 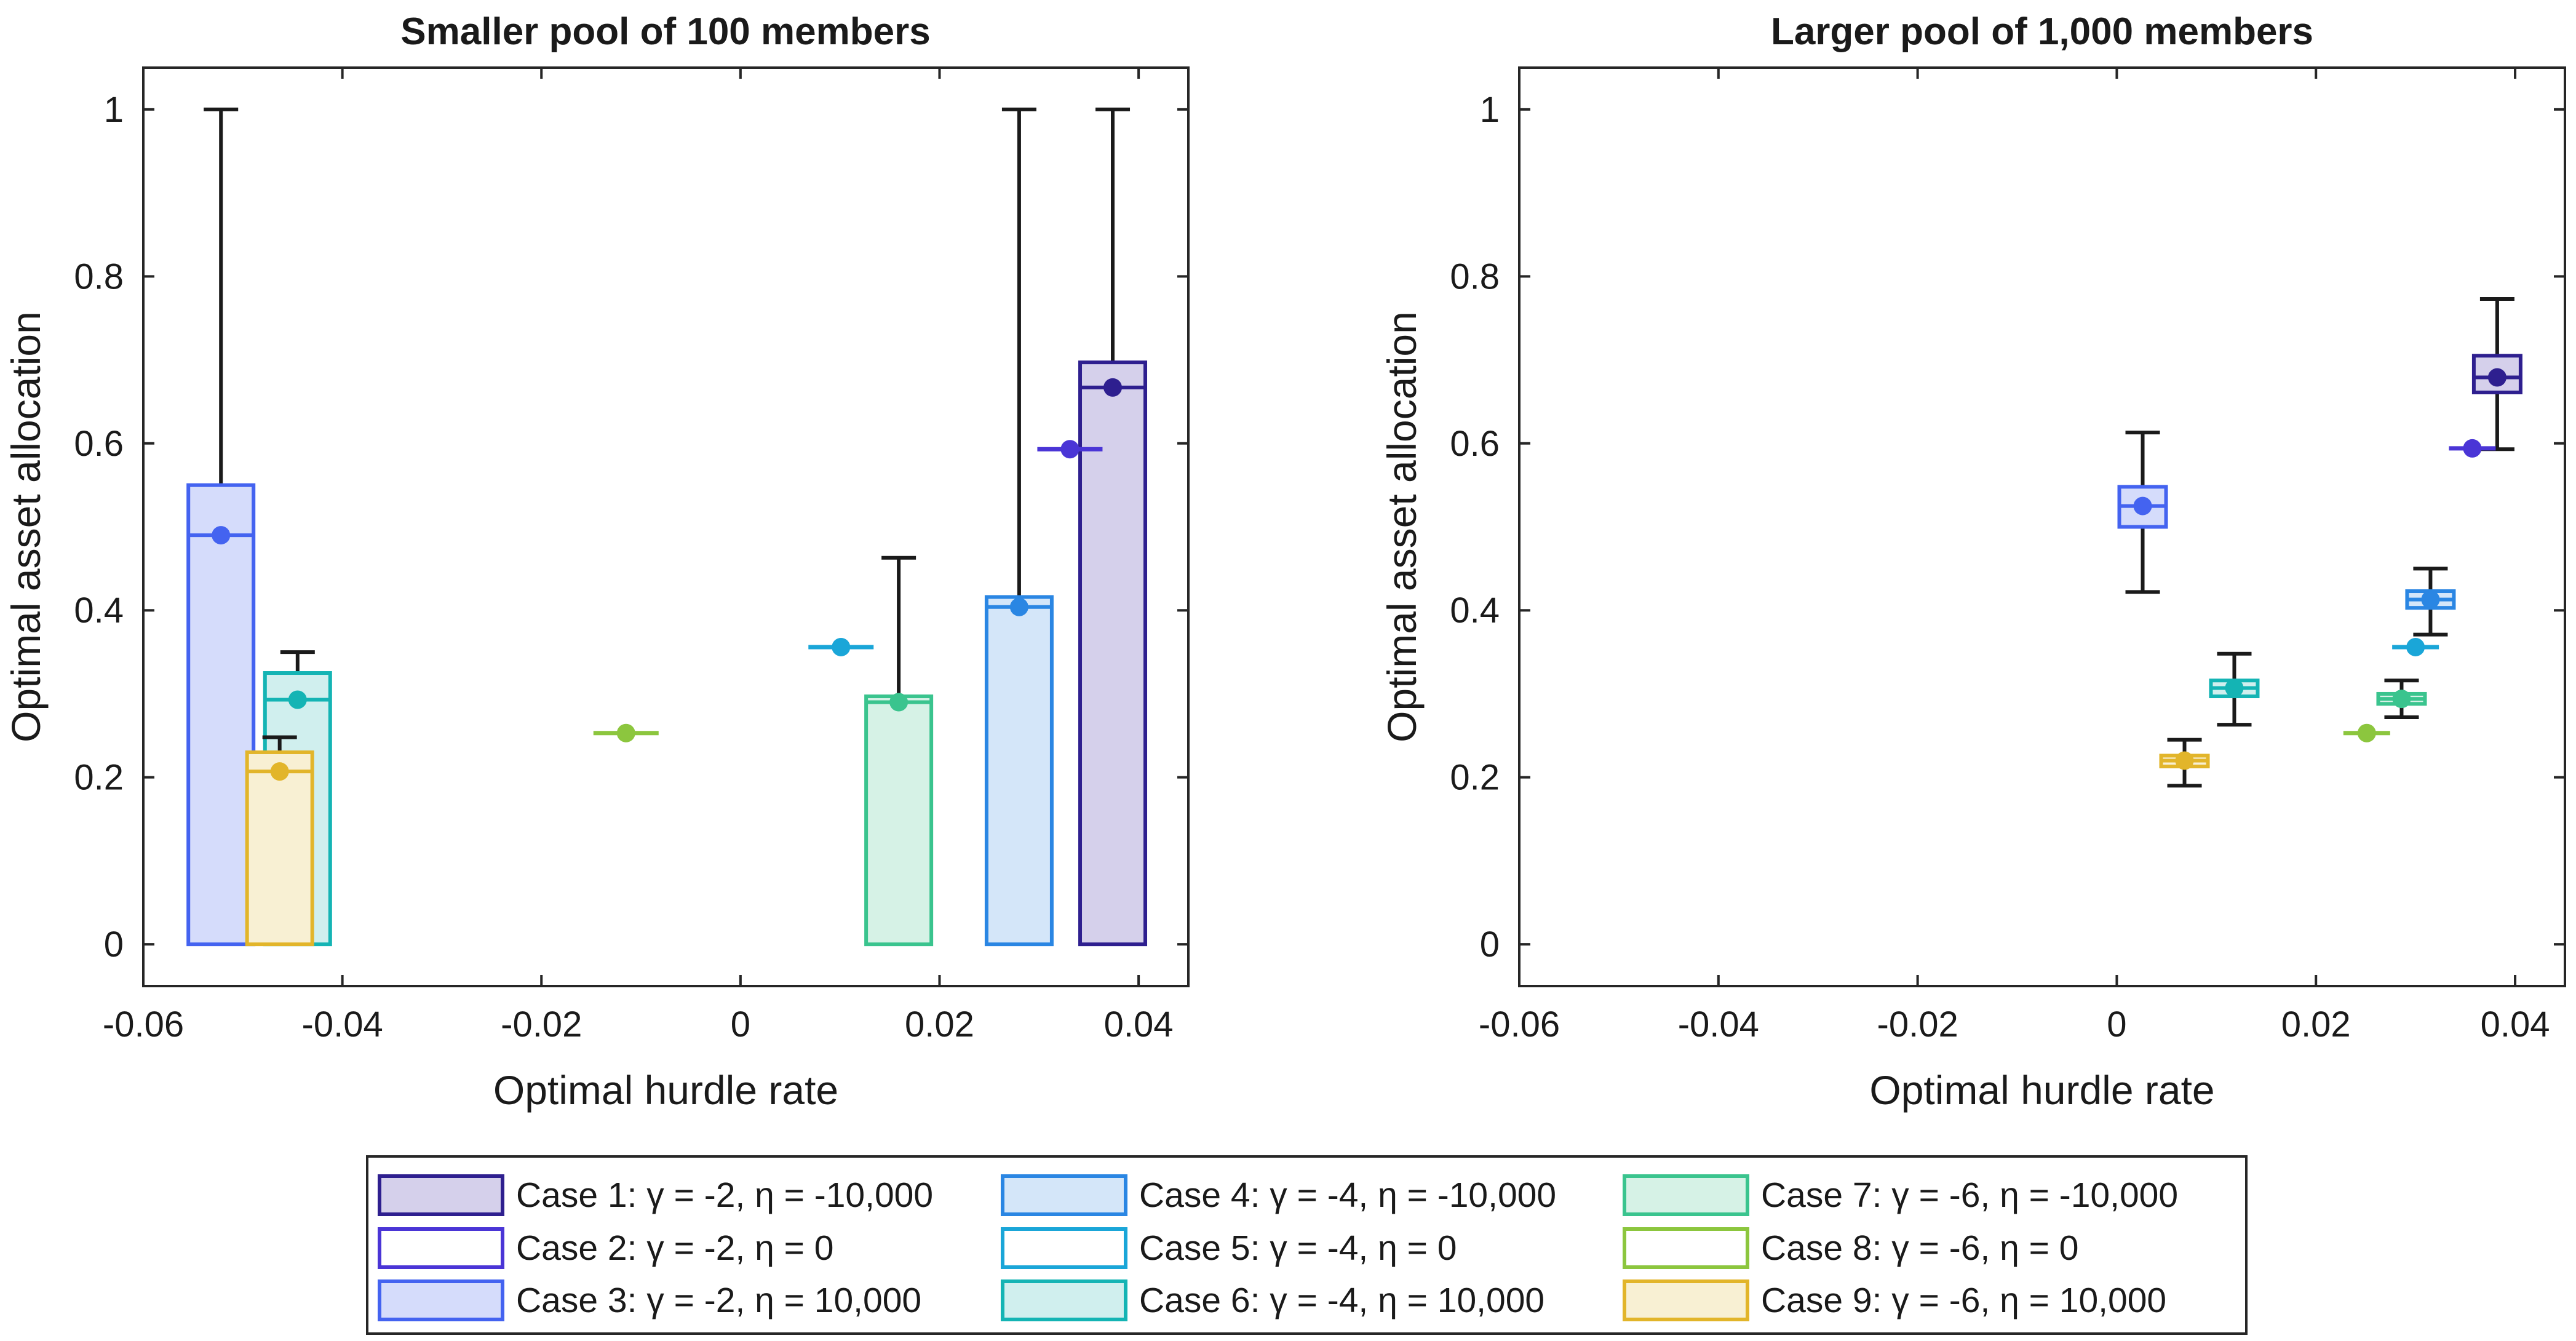 I want to click on legend-frame, so click(x=1307, y=1245).